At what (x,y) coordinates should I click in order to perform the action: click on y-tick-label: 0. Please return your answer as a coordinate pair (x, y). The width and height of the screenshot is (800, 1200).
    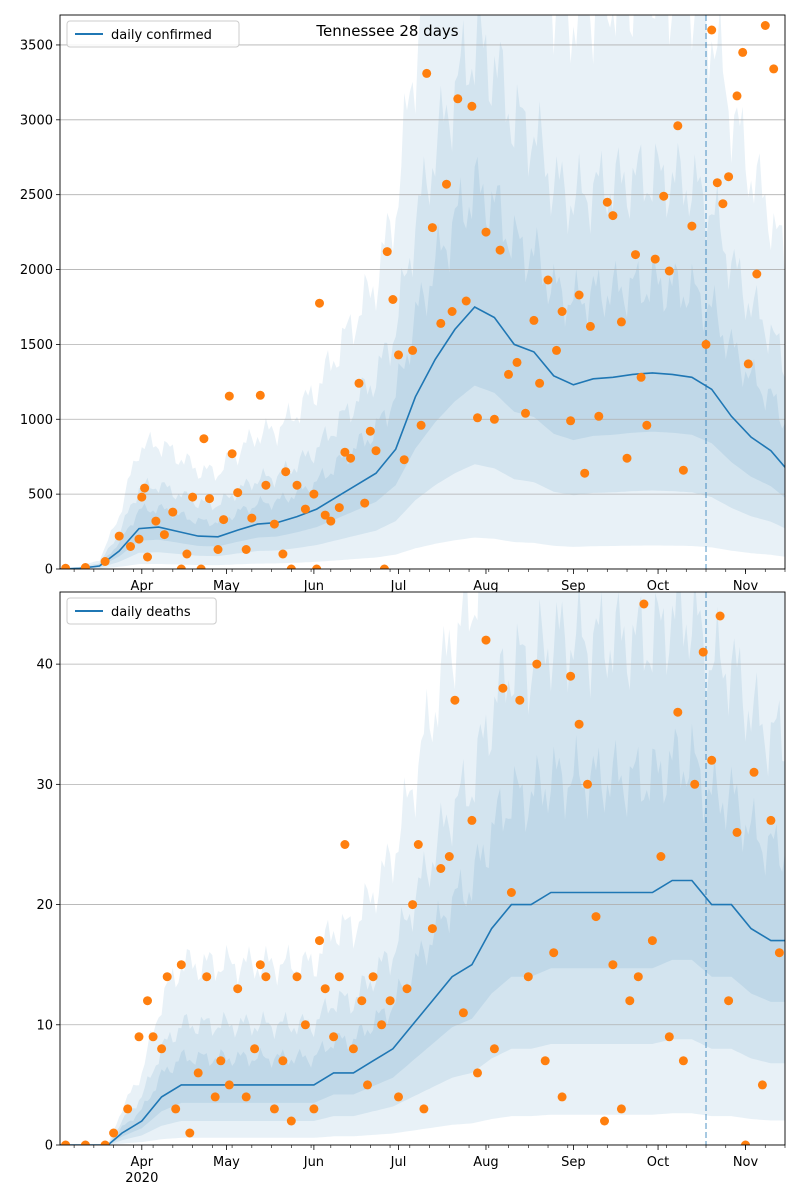
    Looking at the image, I should click on (49, 570).